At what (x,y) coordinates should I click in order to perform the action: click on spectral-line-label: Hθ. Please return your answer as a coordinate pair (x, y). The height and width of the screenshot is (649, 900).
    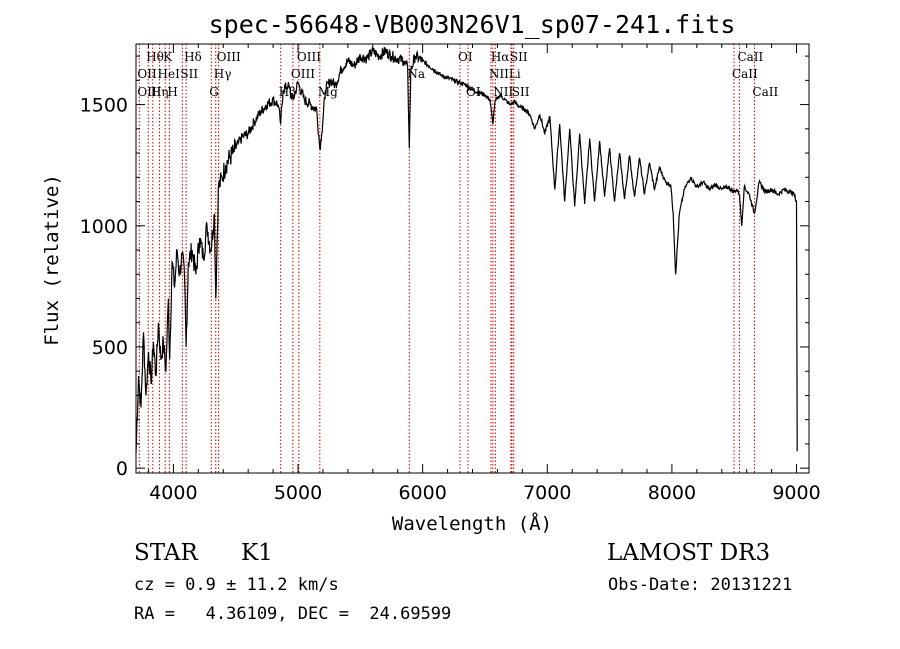
    Looking at the image, I should click on (155, 57).